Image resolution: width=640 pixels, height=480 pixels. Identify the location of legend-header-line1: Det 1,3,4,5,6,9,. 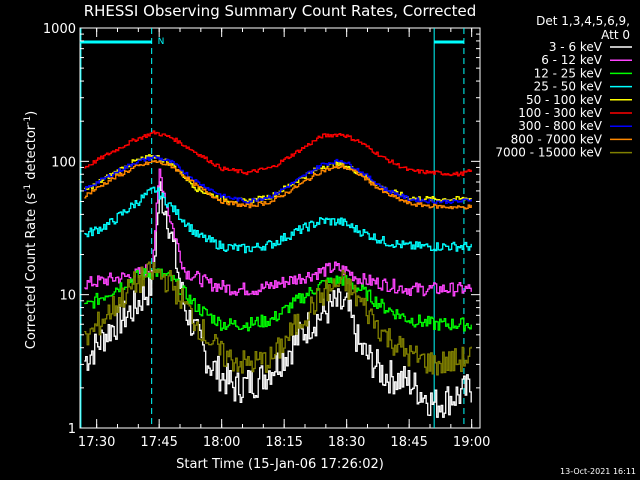
(583, 21).